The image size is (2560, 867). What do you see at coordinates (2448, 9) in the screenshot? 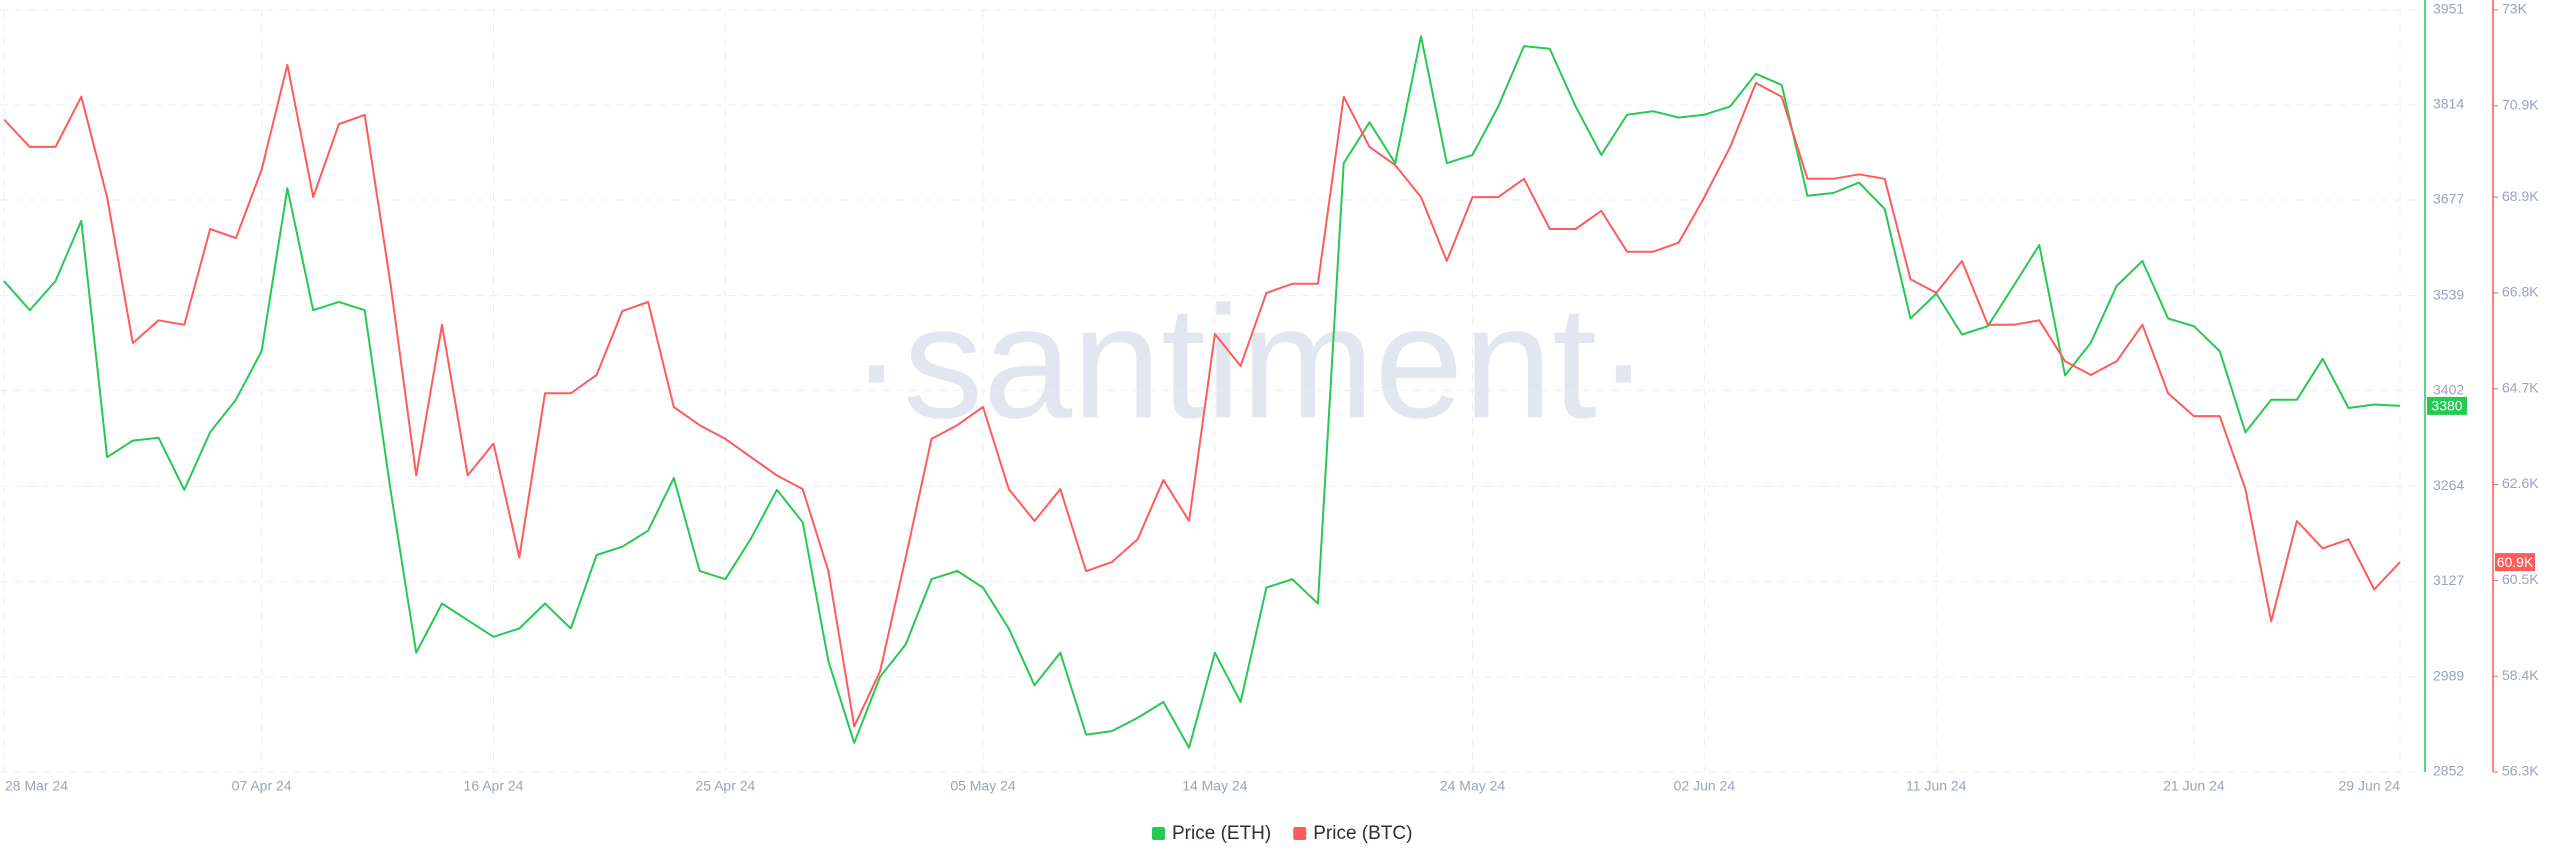
I see `y-tick-label: 3951` at bounding box center [2448, 9].